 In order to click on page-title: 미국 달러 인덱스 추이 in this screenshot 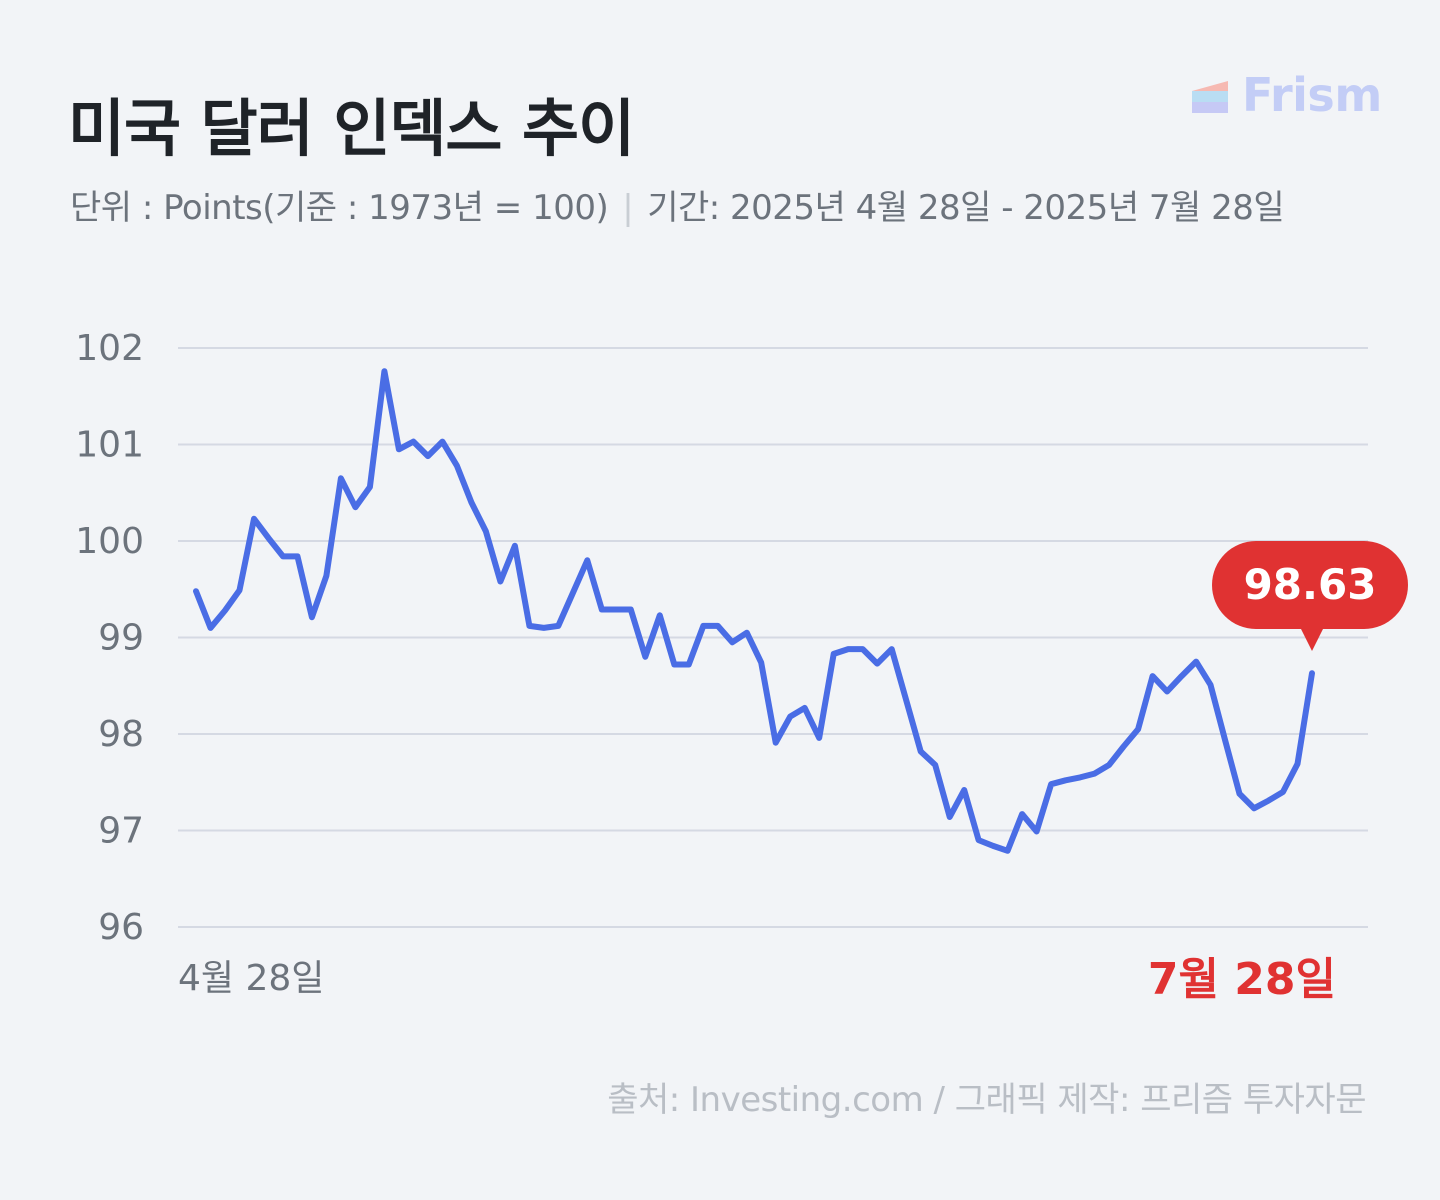, I will do `click(351, 128)`.